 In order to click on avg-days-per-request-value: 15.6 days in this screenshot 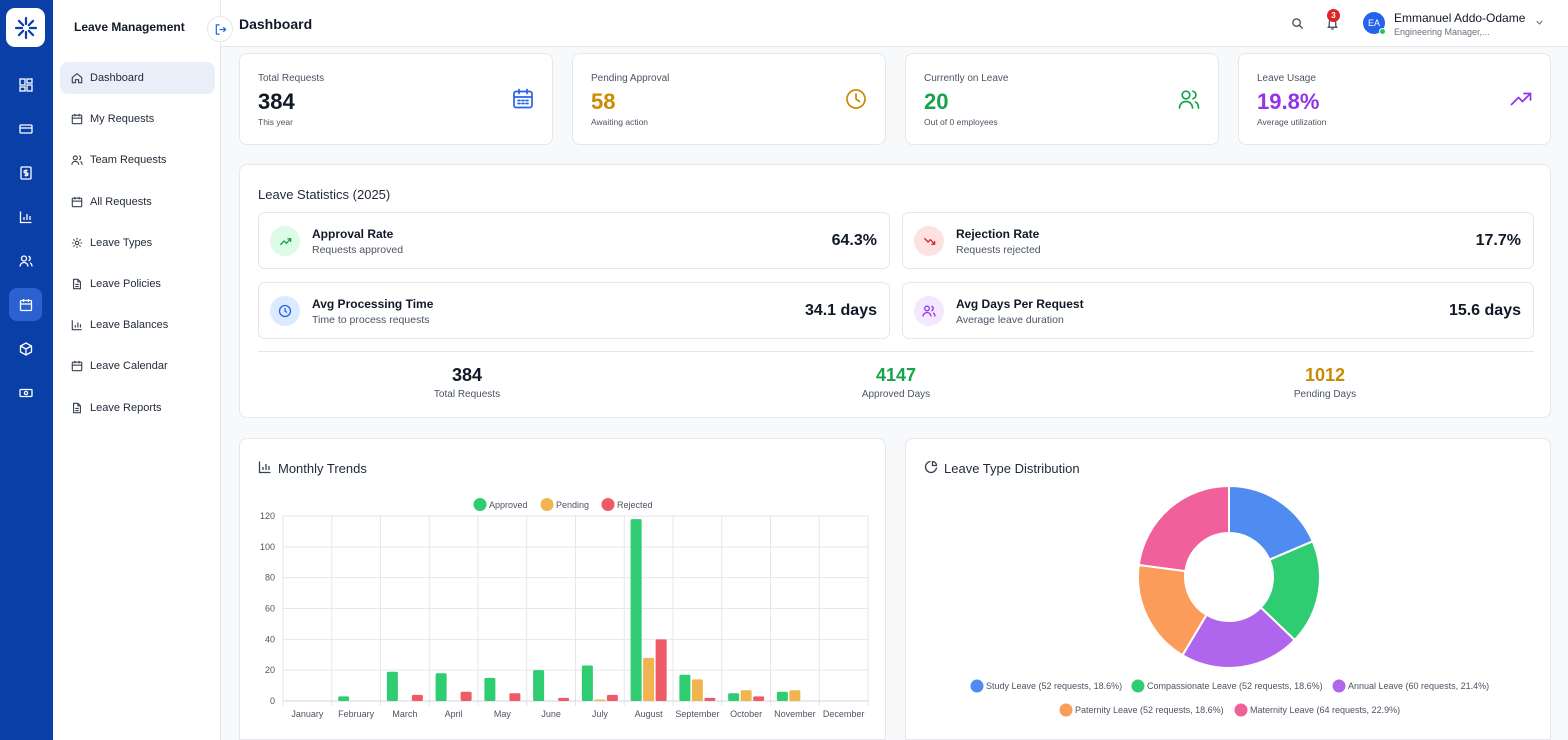, I will do `click(1484, 310)`.